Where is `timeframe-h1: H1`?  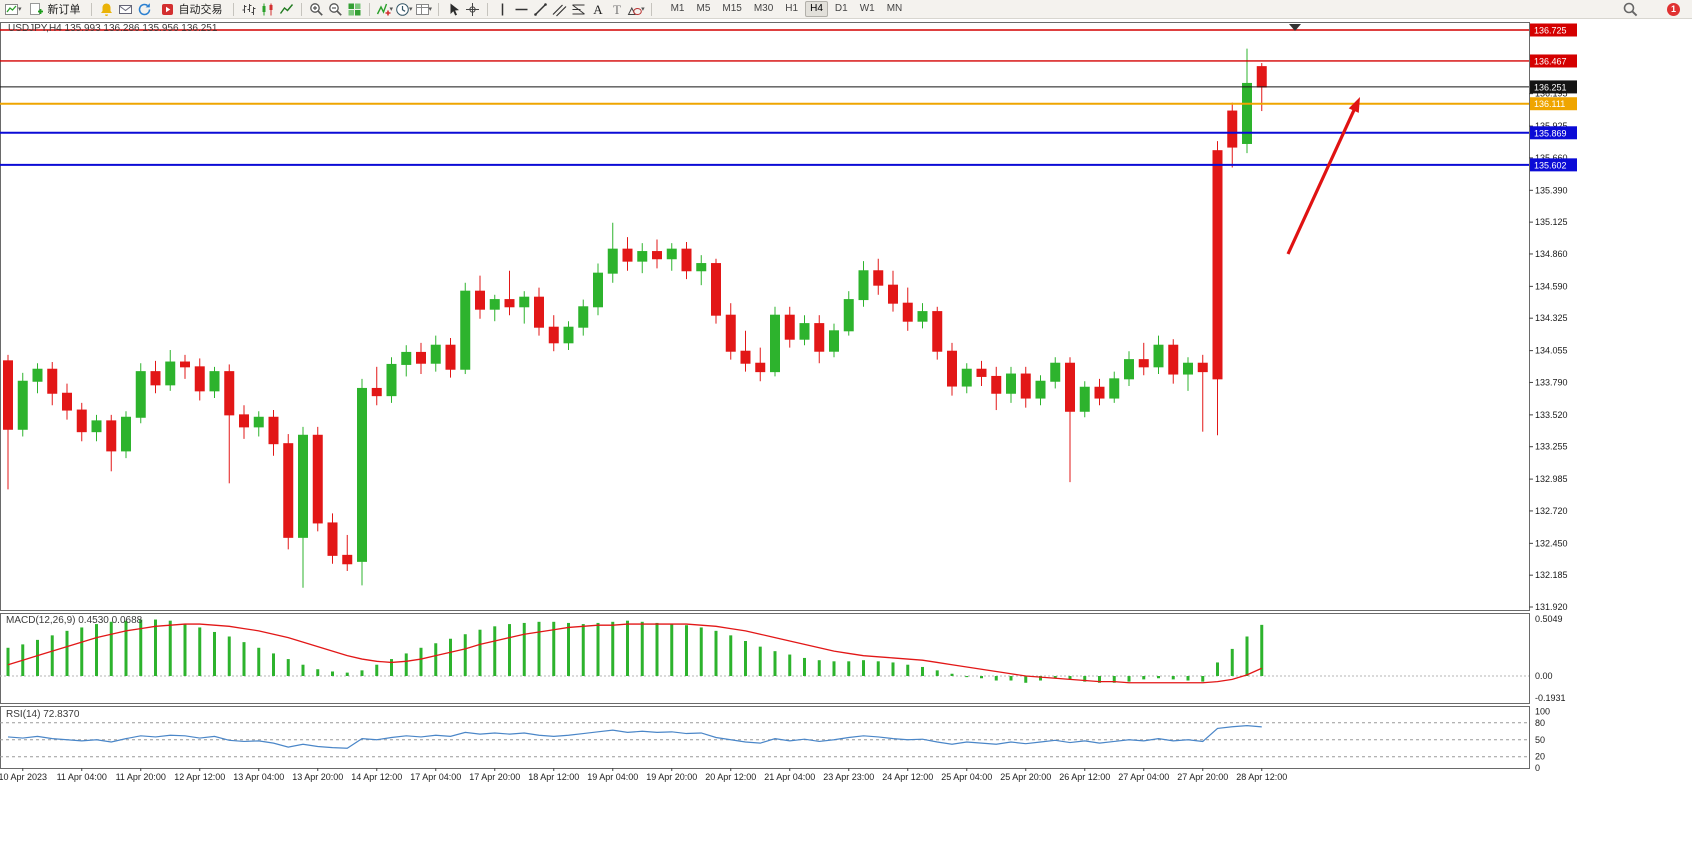 timeframe-h1: H1 is located at coordinates (792, 8).